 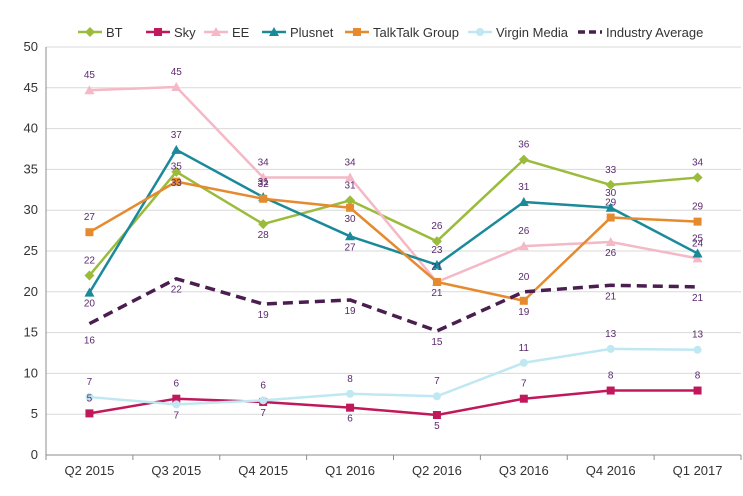 I want to click on data-label-industry-average: 16, so click(x=90, y=341).